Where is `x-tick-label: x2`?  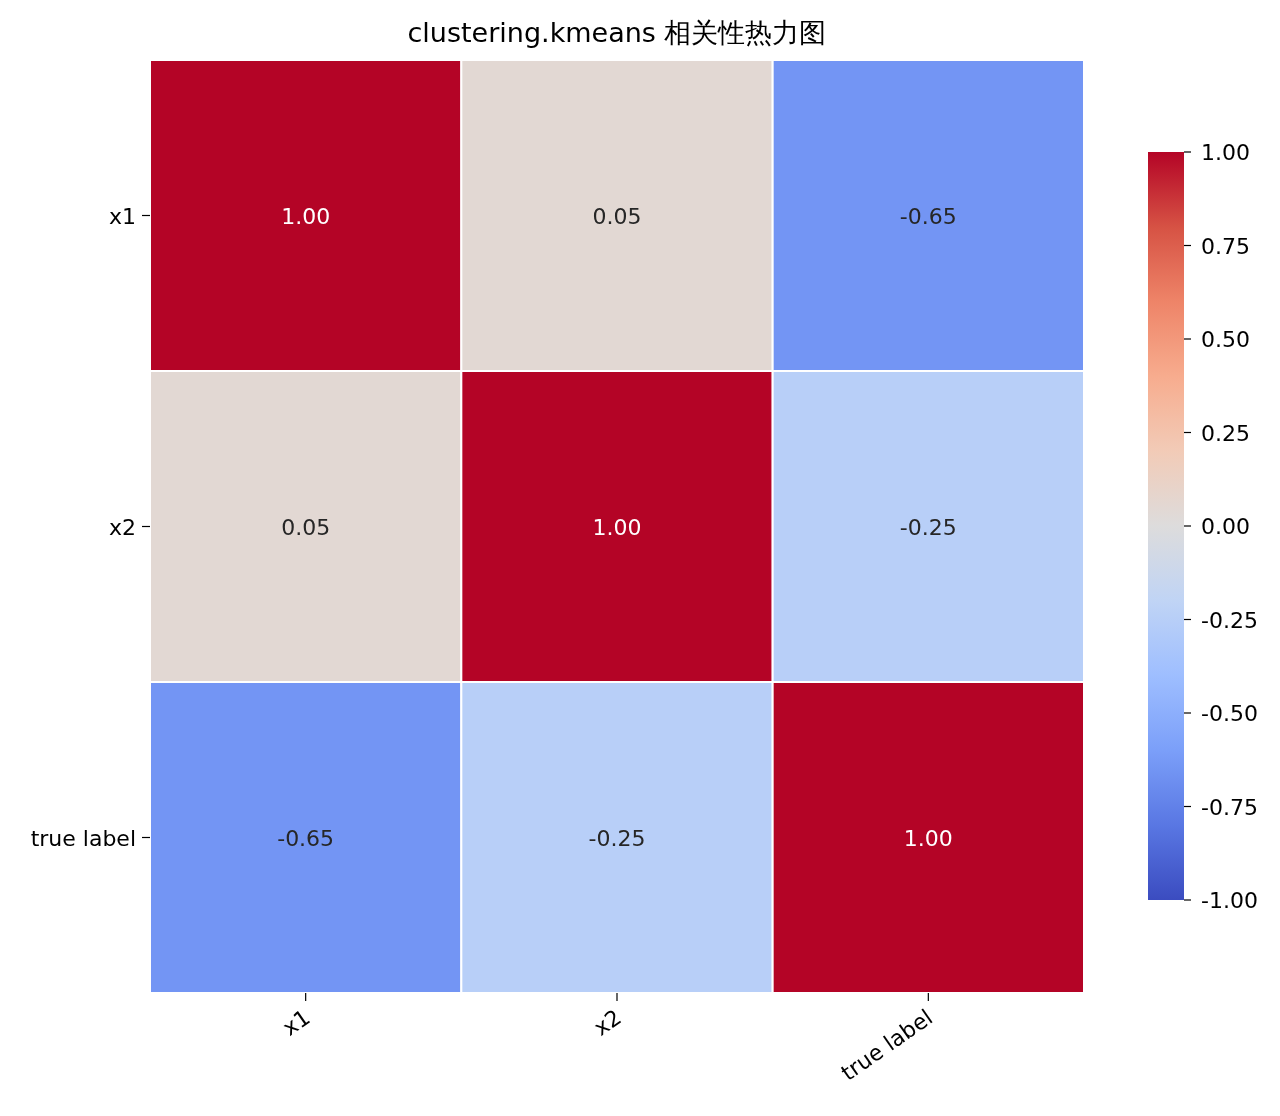 x-tick-label: x2 is located at coordinates (607, 1022).